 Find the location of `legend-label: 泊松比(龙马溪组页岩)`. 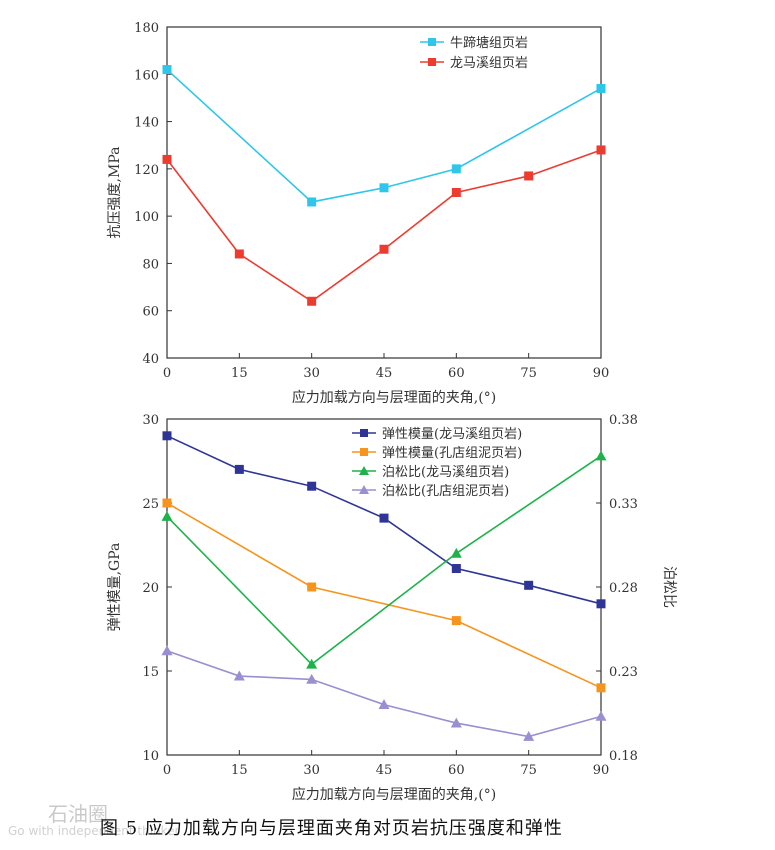

legend-label: 泊松比(龙马溪组页岩) is located at coordinates (445, 472).